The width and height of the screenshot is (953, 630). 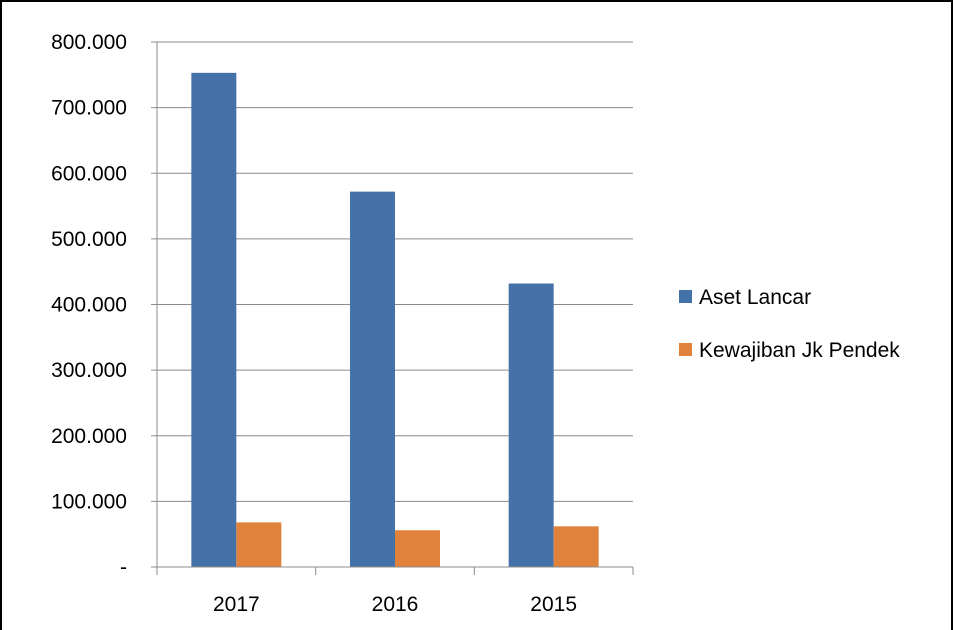 I want to click on legend: Aset Lancar Kewajiban Jk Pendek, so click(x=789, y=324).